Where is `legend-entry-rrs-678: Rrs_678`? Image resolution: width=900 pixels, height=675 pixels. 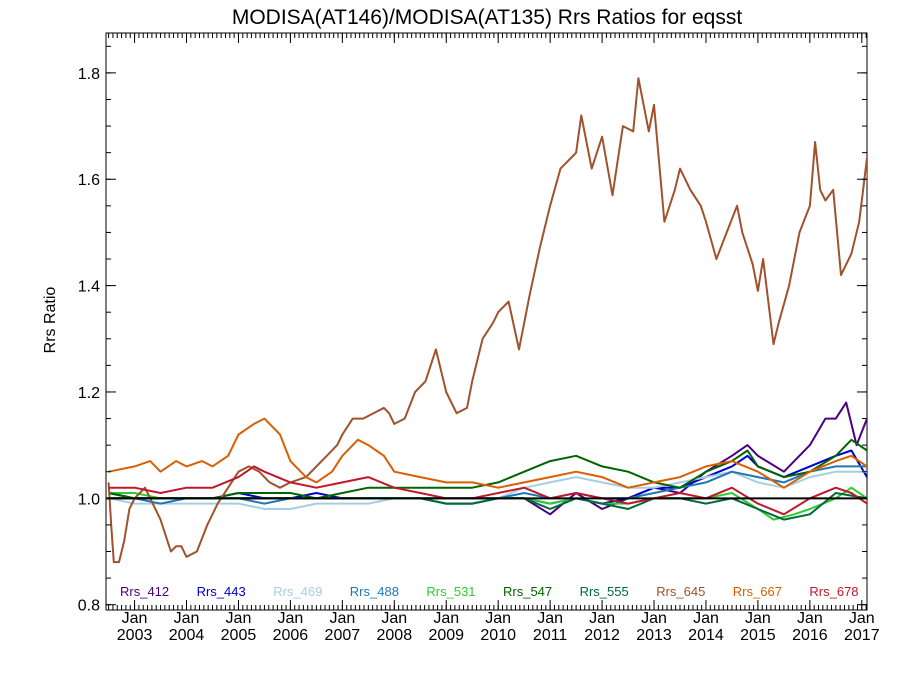
legend-entry-rrs-678: Rrs_678 is located at coordinates (833, 591).